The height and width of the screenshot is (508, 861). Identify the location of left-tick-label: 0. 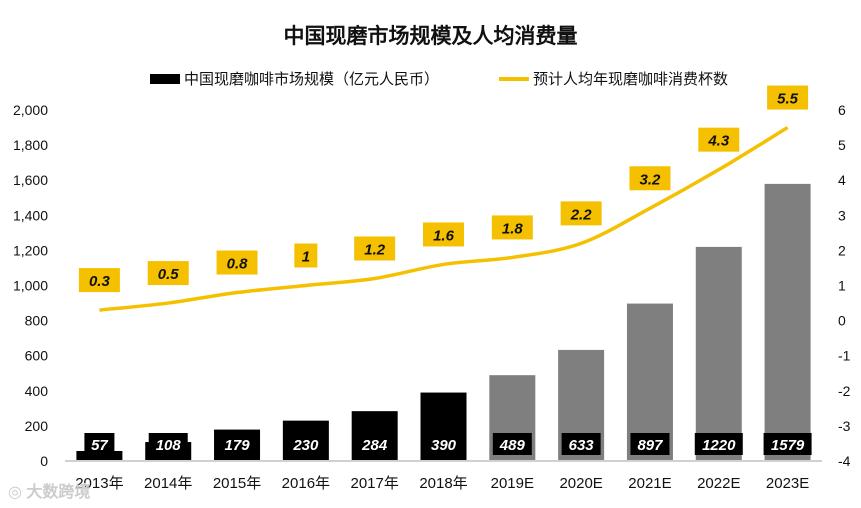
(44, 461).